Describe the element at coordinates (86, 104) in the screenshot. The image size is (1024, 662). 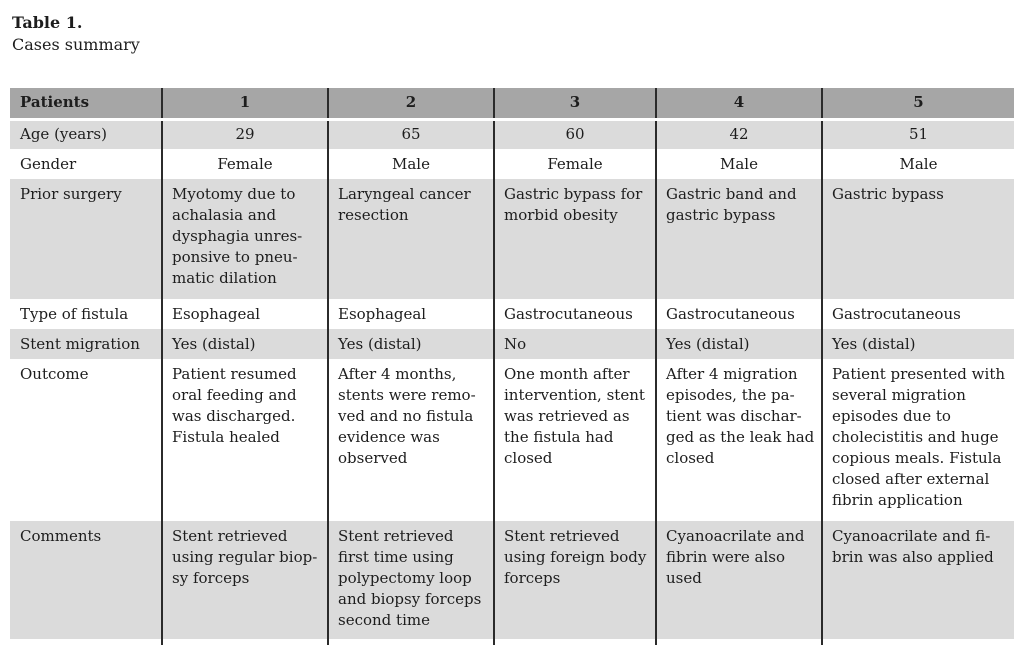
I see `header-label-patients: Patients` at that location.